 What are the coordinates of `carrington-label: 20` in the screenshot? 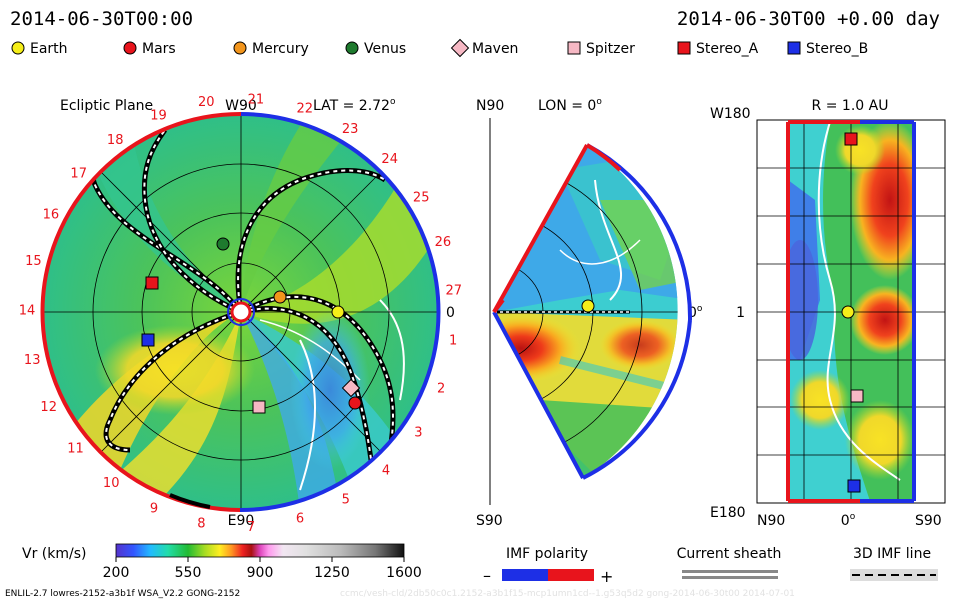 It's located at (206, 102).